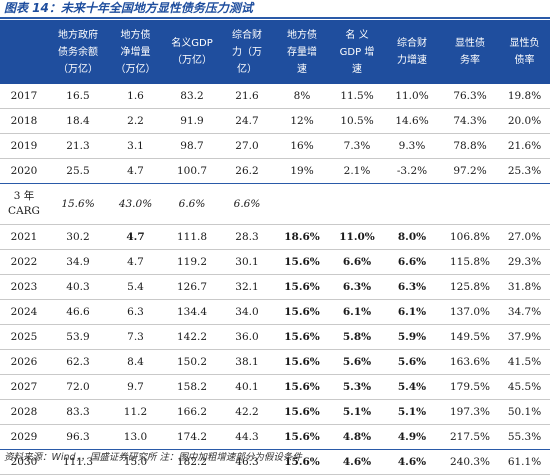 Image resolution: width=550 pixels, height=475 pixels. Describe the element at coordinates (135, 387) in the screenshot. I see `table-cell: 9.7` at that location.